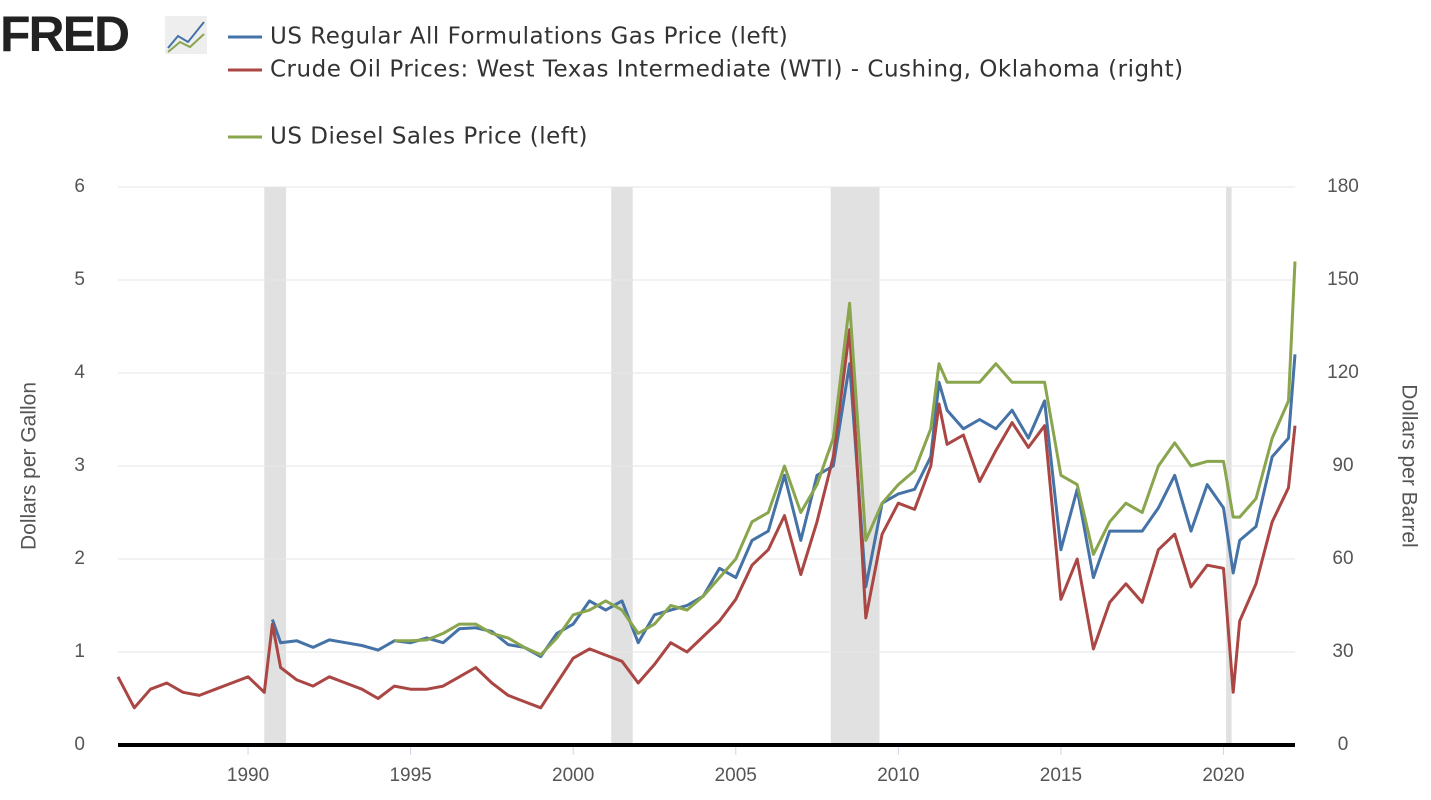 The image size is (1431, 800). I want to click on y2-axis-label: Dollars per Barrel, so click(1408, 465).